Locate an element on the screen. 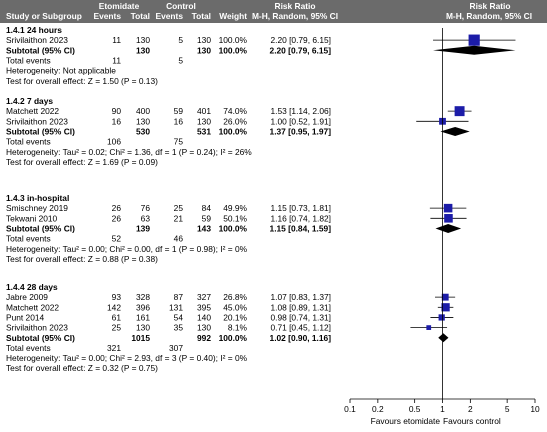  study-events-control: 54 is located at coordinates (179, 317).